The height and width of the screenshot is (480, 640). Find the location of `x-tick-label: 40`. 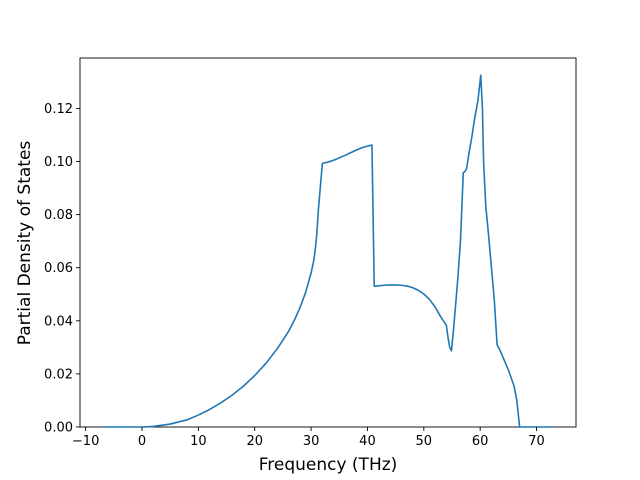

x-tick-label: 40 is located at coordinates (367, 441).